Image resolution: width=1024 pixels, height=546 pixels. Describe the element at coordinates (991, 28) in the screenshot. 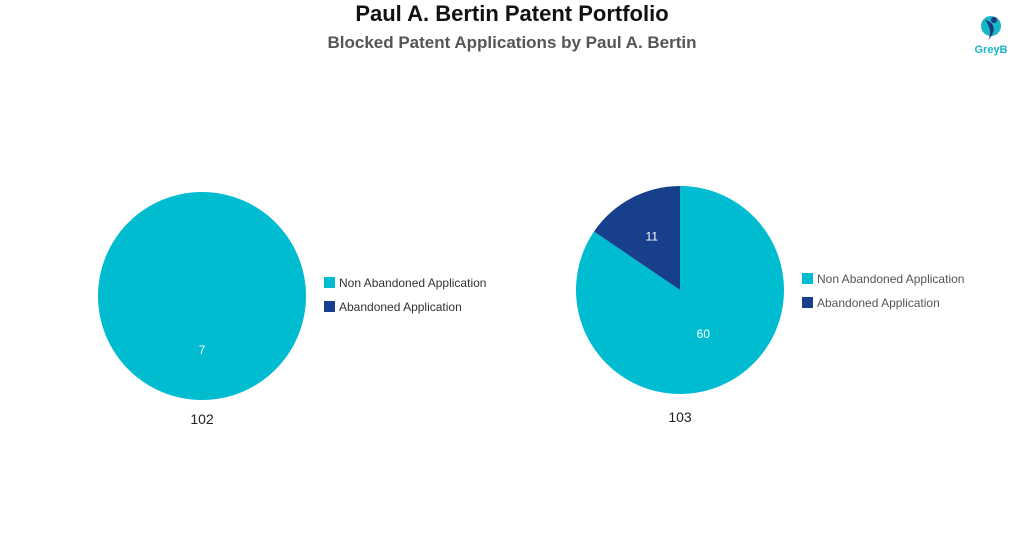

I see `greyb-logo-icon` at that location.